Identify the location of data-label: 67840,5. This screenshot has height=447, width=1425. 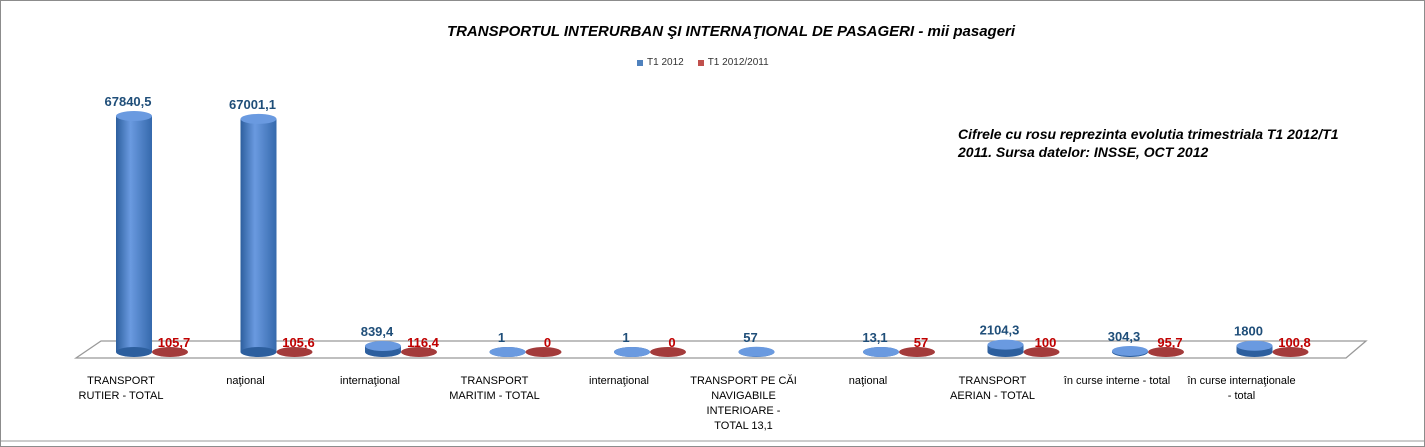
(128, 101).